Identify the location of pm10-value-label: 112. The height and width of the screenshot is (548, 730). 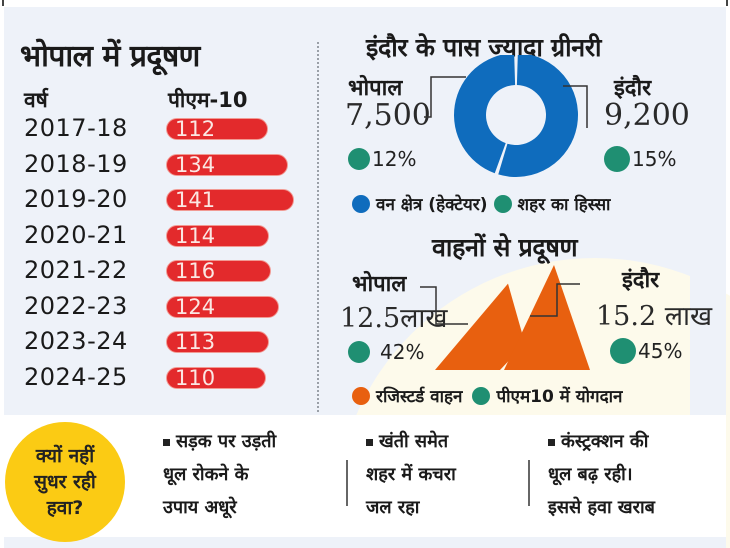
(195, 129).